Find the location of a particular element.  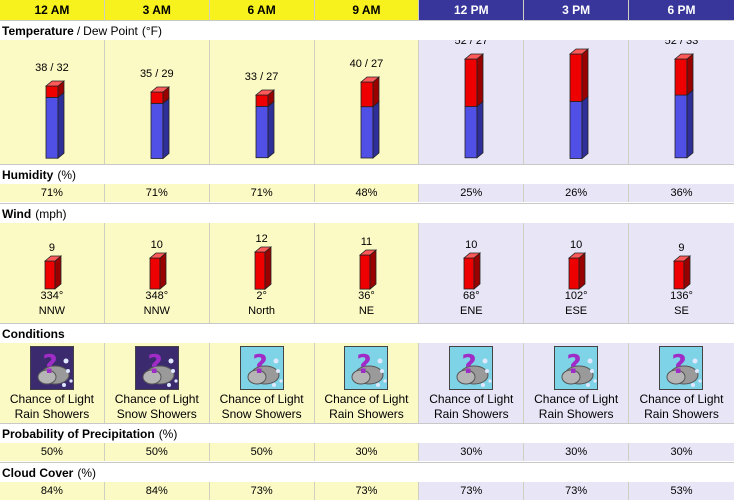

column-cell: 10 68° ENE is located at coordinates (472, 273).